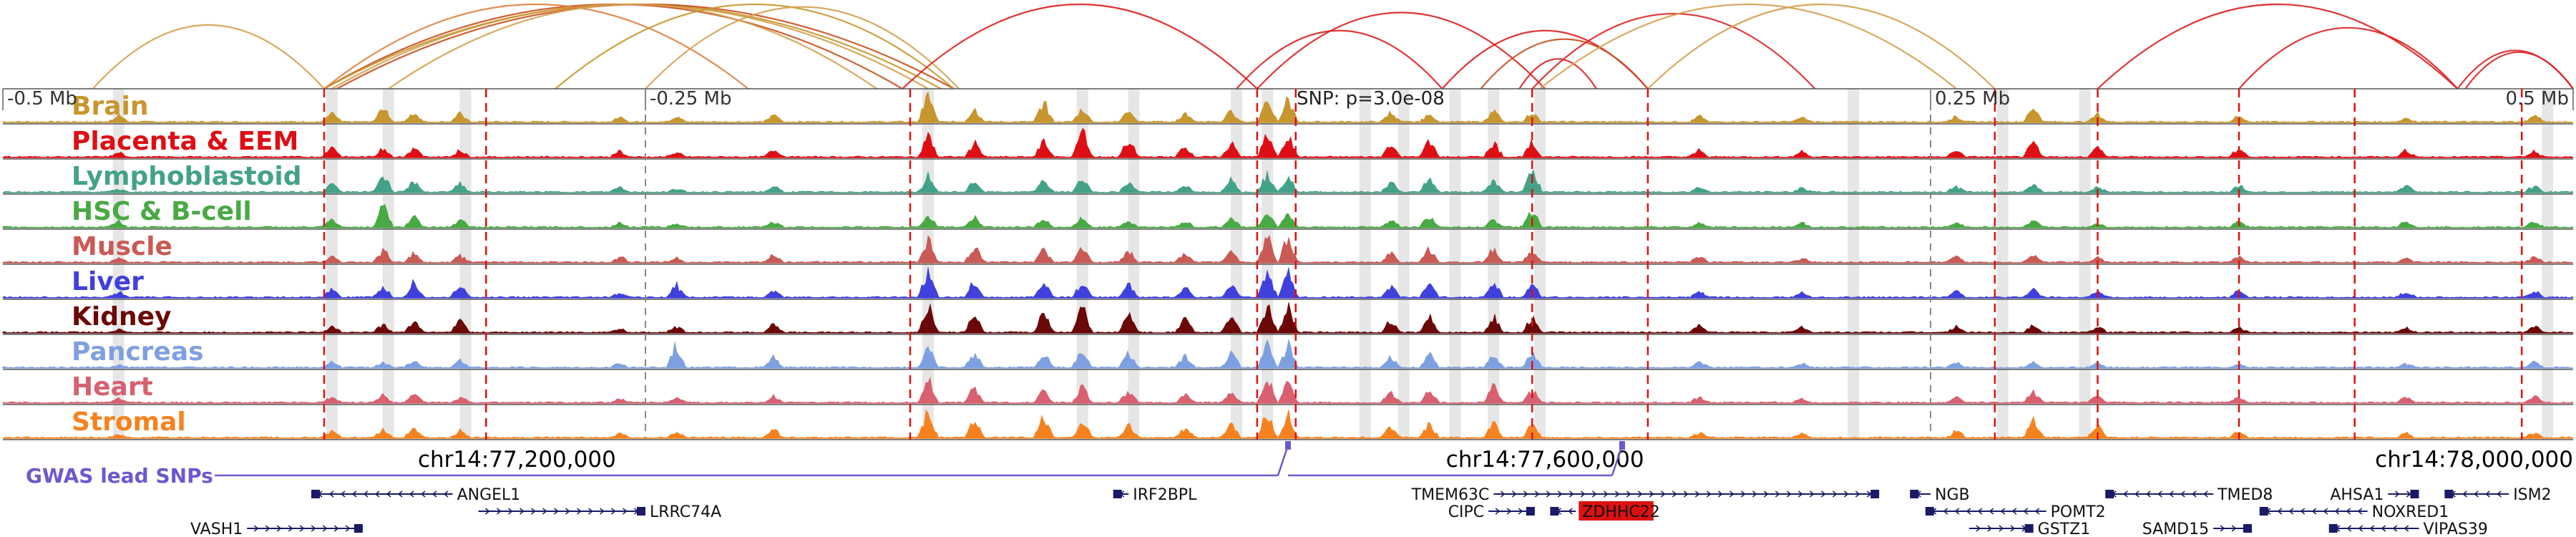  What do you see at coordinates (1620, 512) in the screenshot?
I see `gene-label: ZDHHC22` at bounding box center [1620, 512].